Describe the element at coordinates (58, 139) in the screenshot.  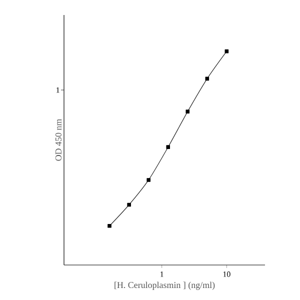
I see `y-axis-title: OD 450 nm` at that location.